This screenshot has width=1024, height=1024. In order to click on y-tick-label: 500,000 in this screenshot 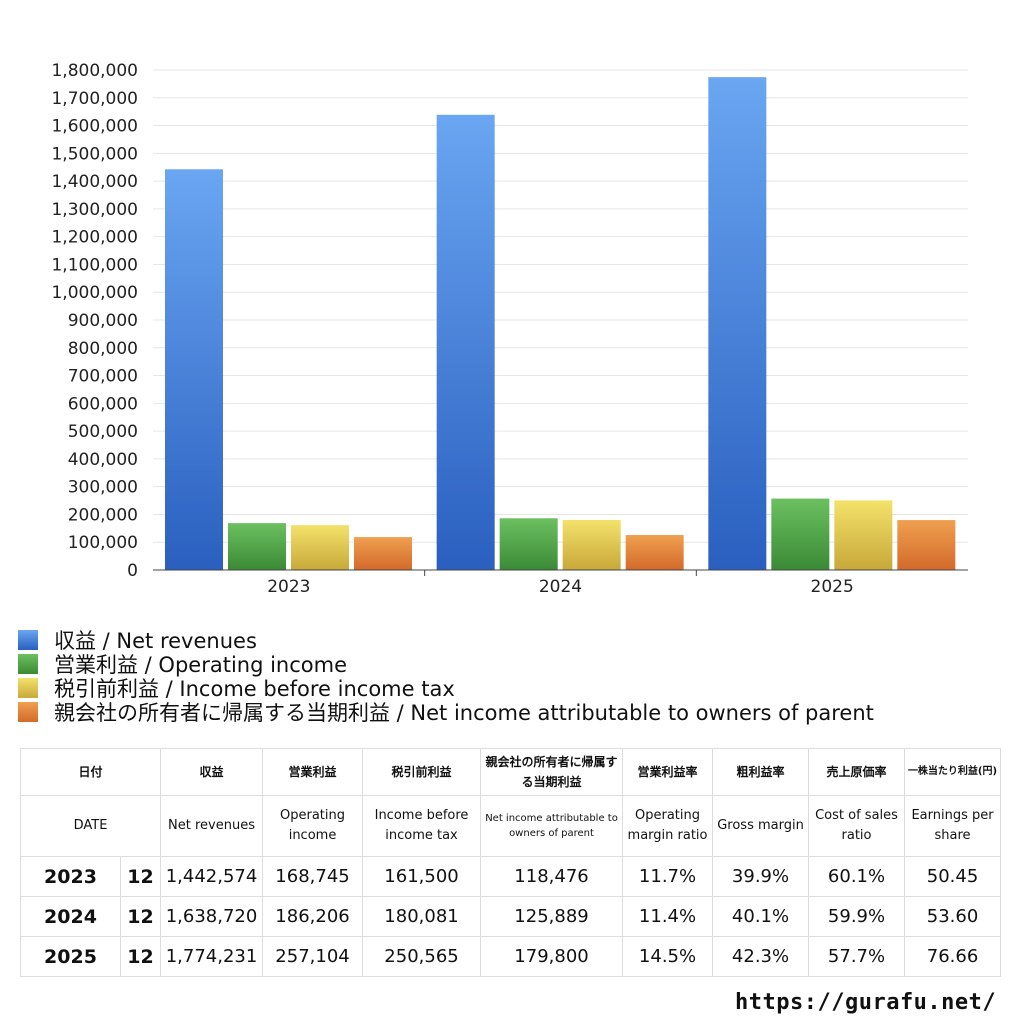, I will do `click(103, 432)`.